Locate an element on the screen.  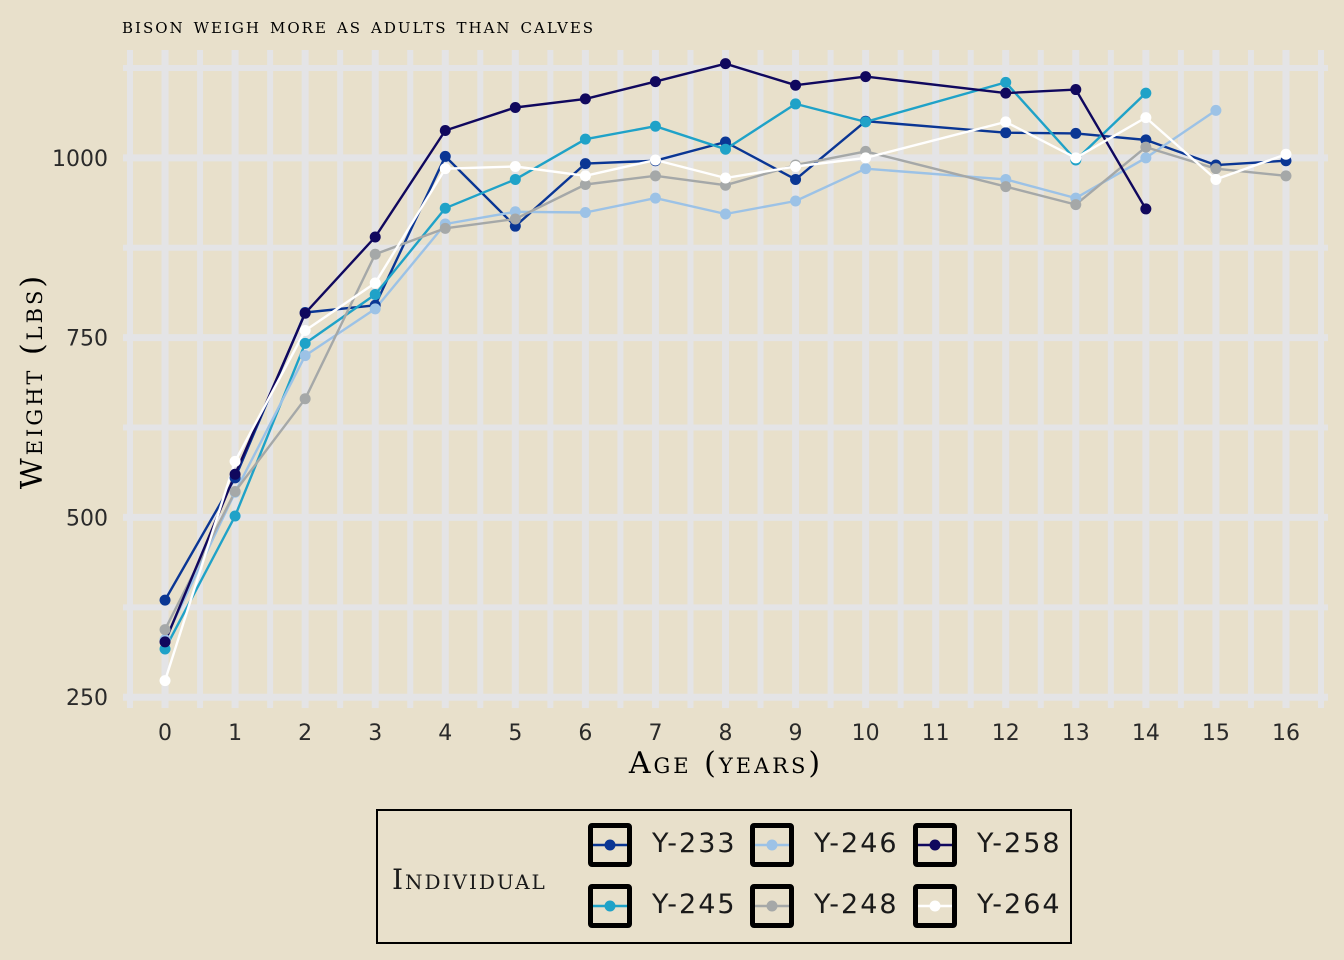
chart-title: bison weigh more as adults than calves is located at coordinates (358, 26).